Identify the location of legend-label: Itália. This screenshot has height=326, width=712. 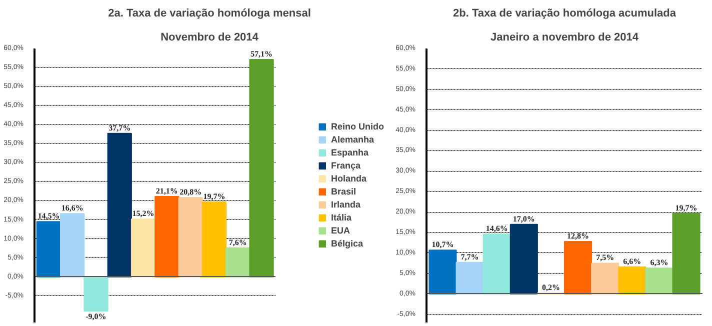
(341, 217).